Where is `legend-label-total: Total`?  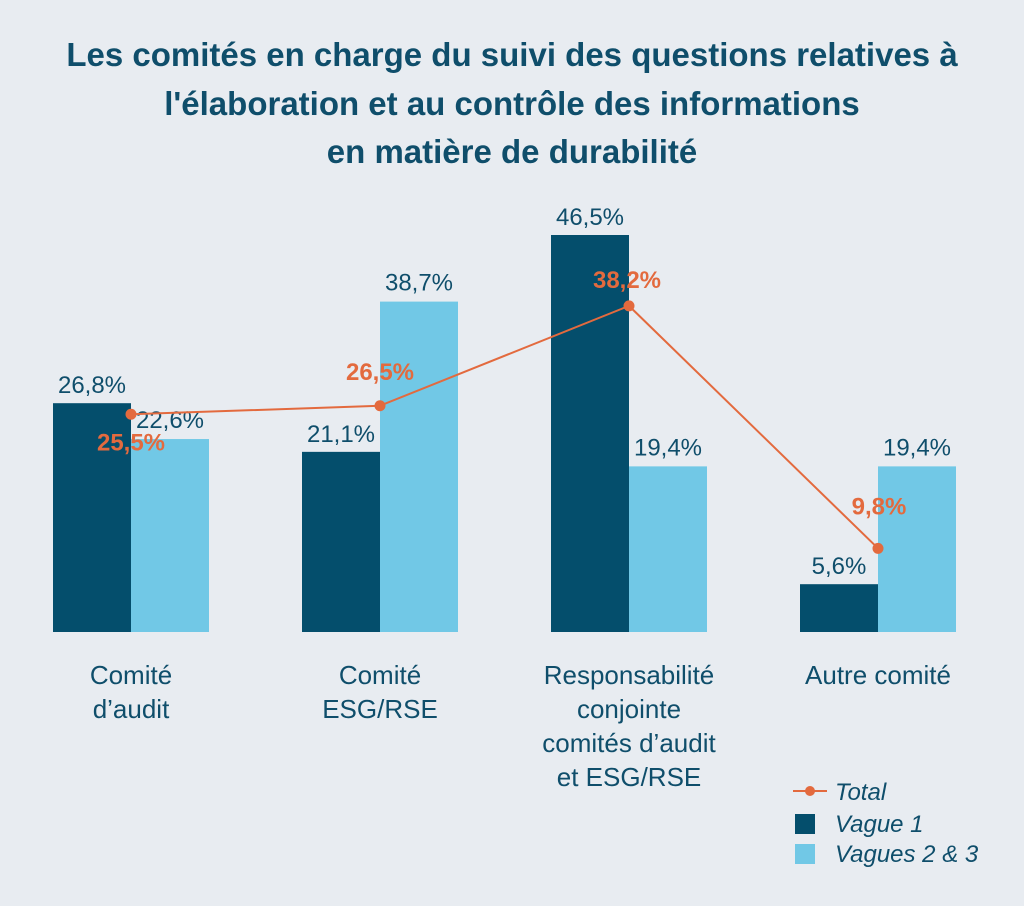 legend-label-total: Total is located at coordinates (861, 792).